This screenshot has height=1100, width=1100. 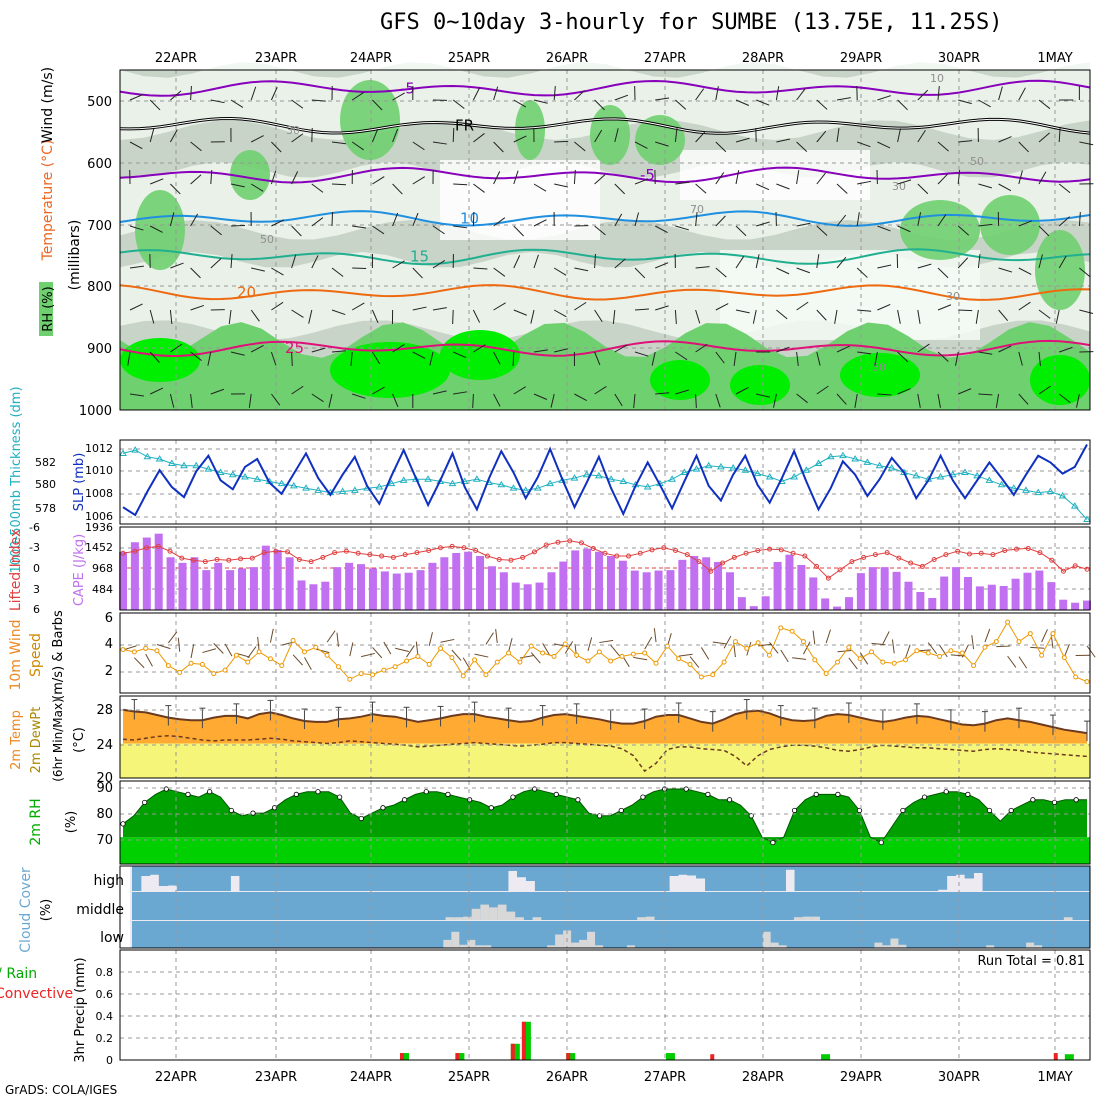 What do you see at coordinates (775, 175) in the screenshot?
I see `rh-dry-area` at bounding box center [775, 175].